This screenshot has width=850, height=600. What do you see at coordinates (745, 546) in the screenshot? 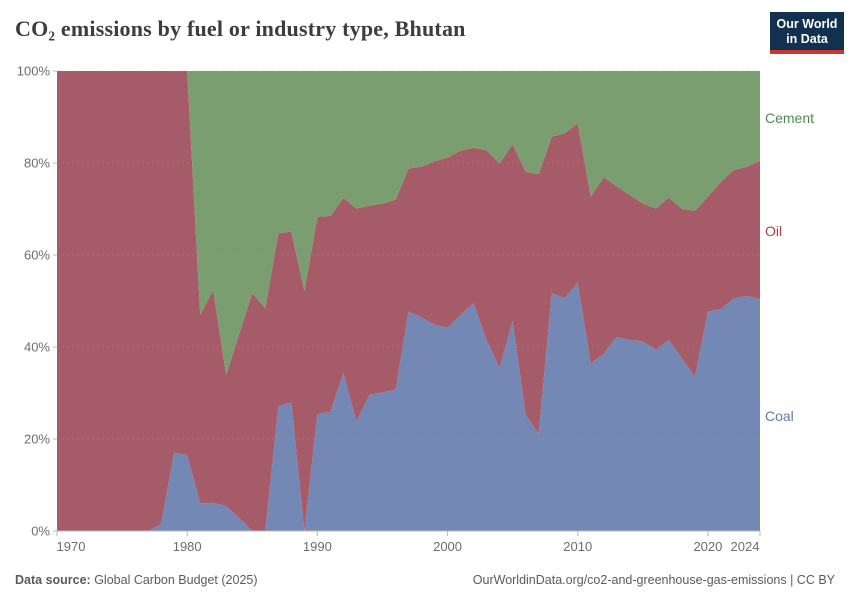
I see `x-tick-label: 2024` at bounding box center [745, 546].